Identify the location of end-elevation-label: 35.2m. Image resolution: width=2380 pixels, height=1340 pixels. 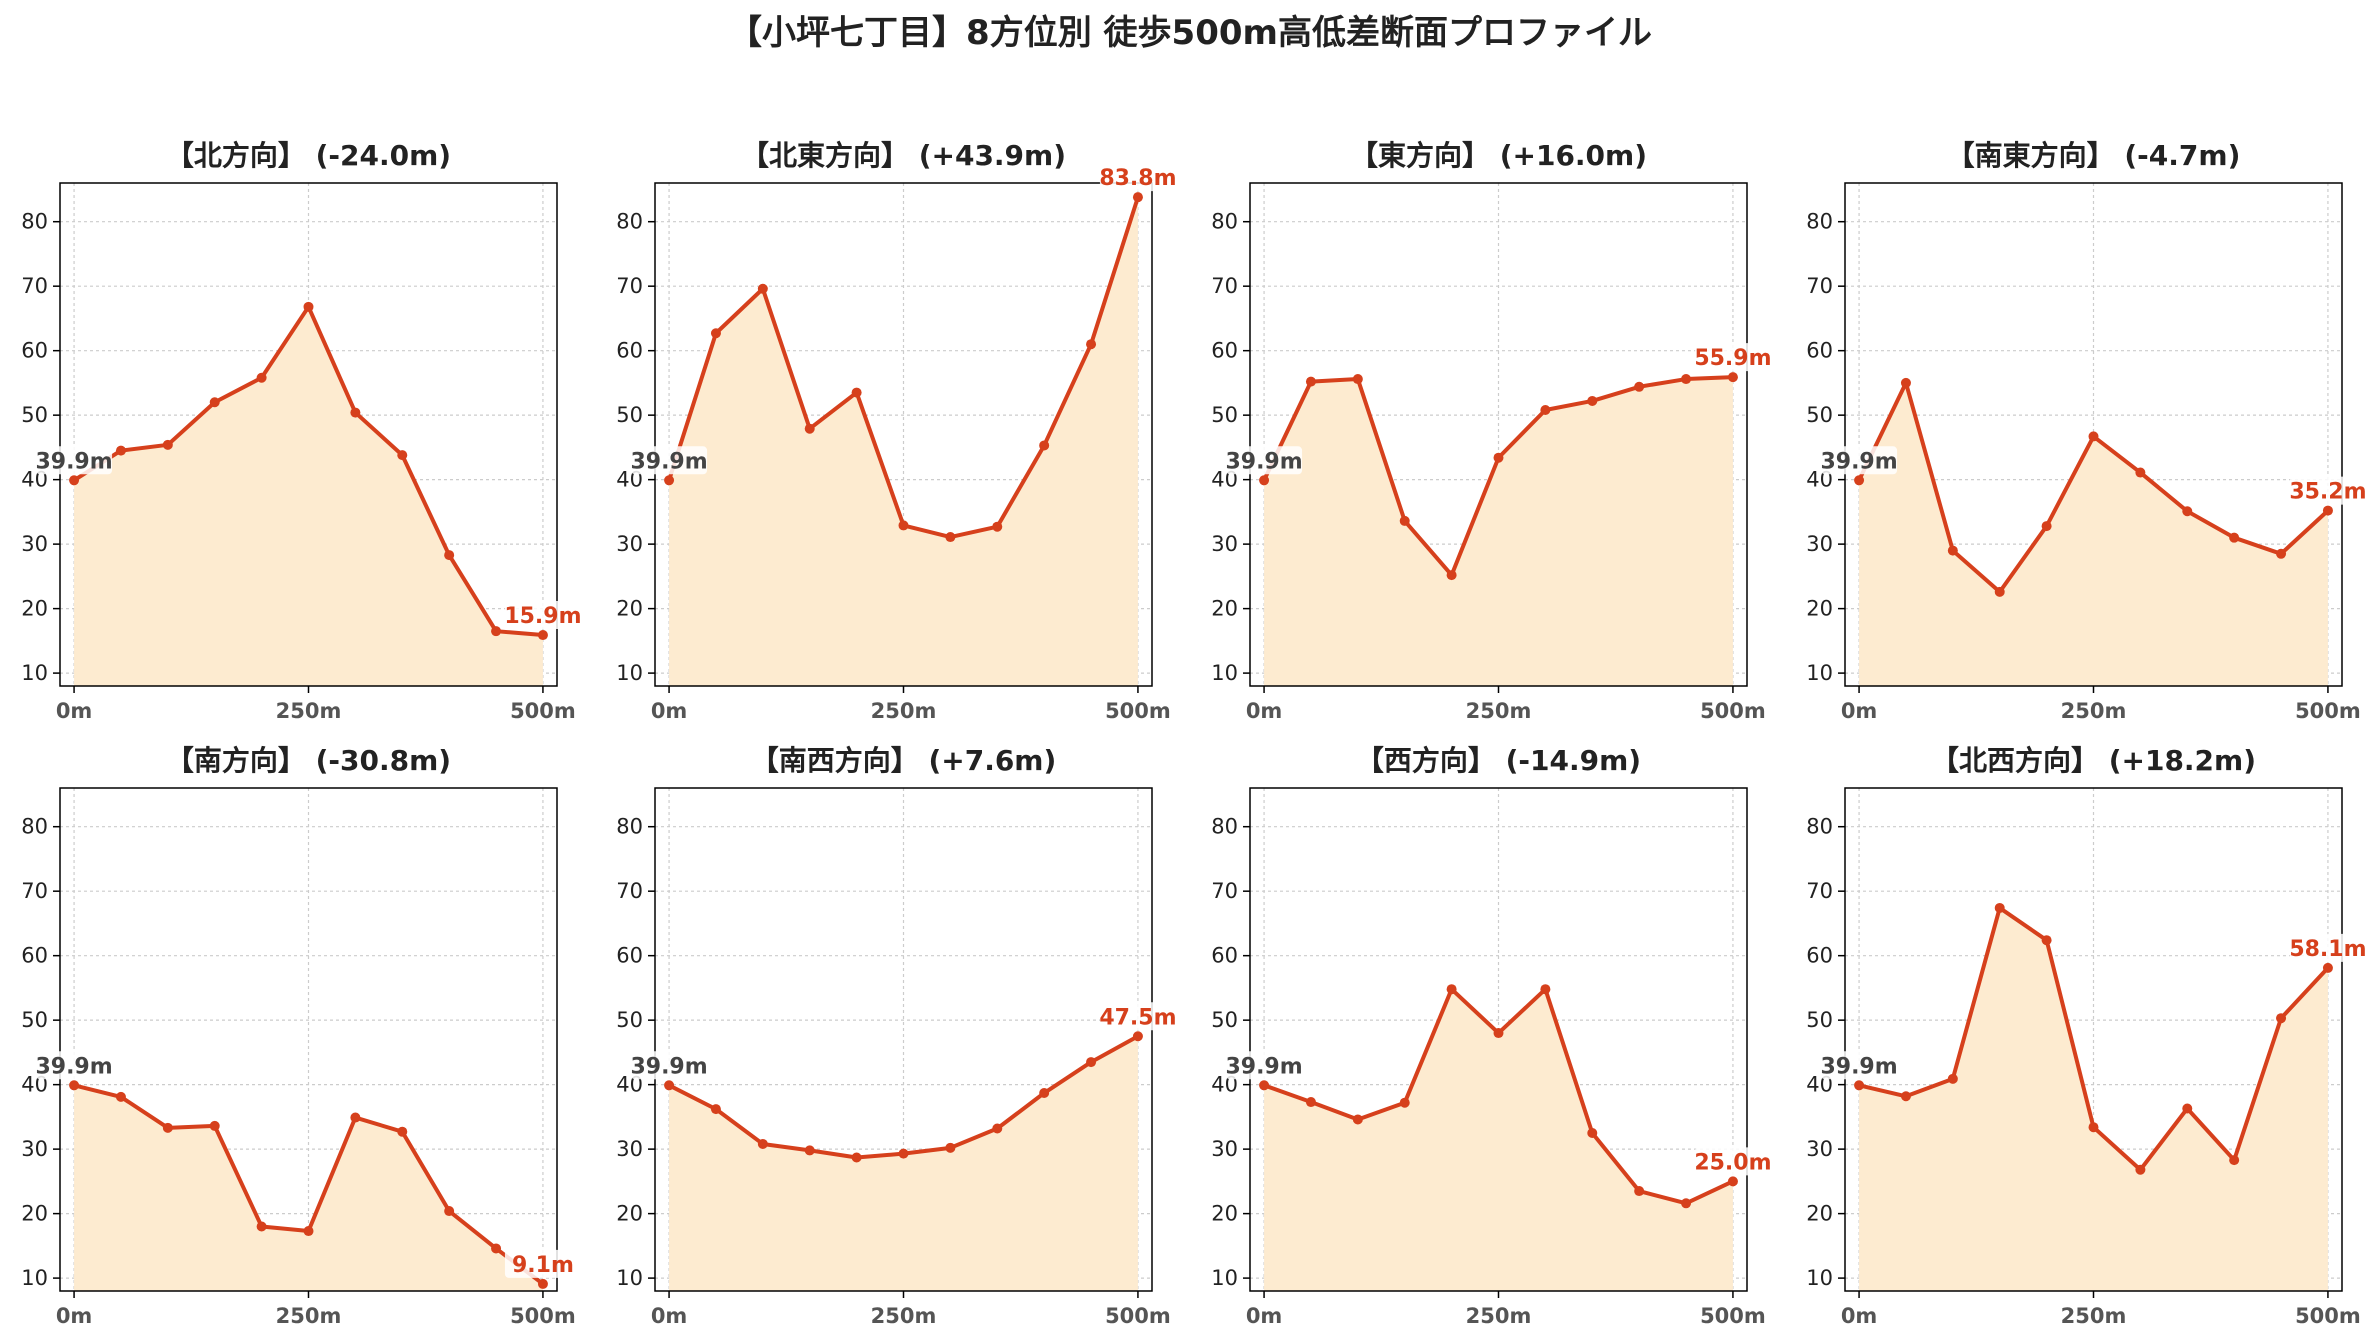
(2327, 492).